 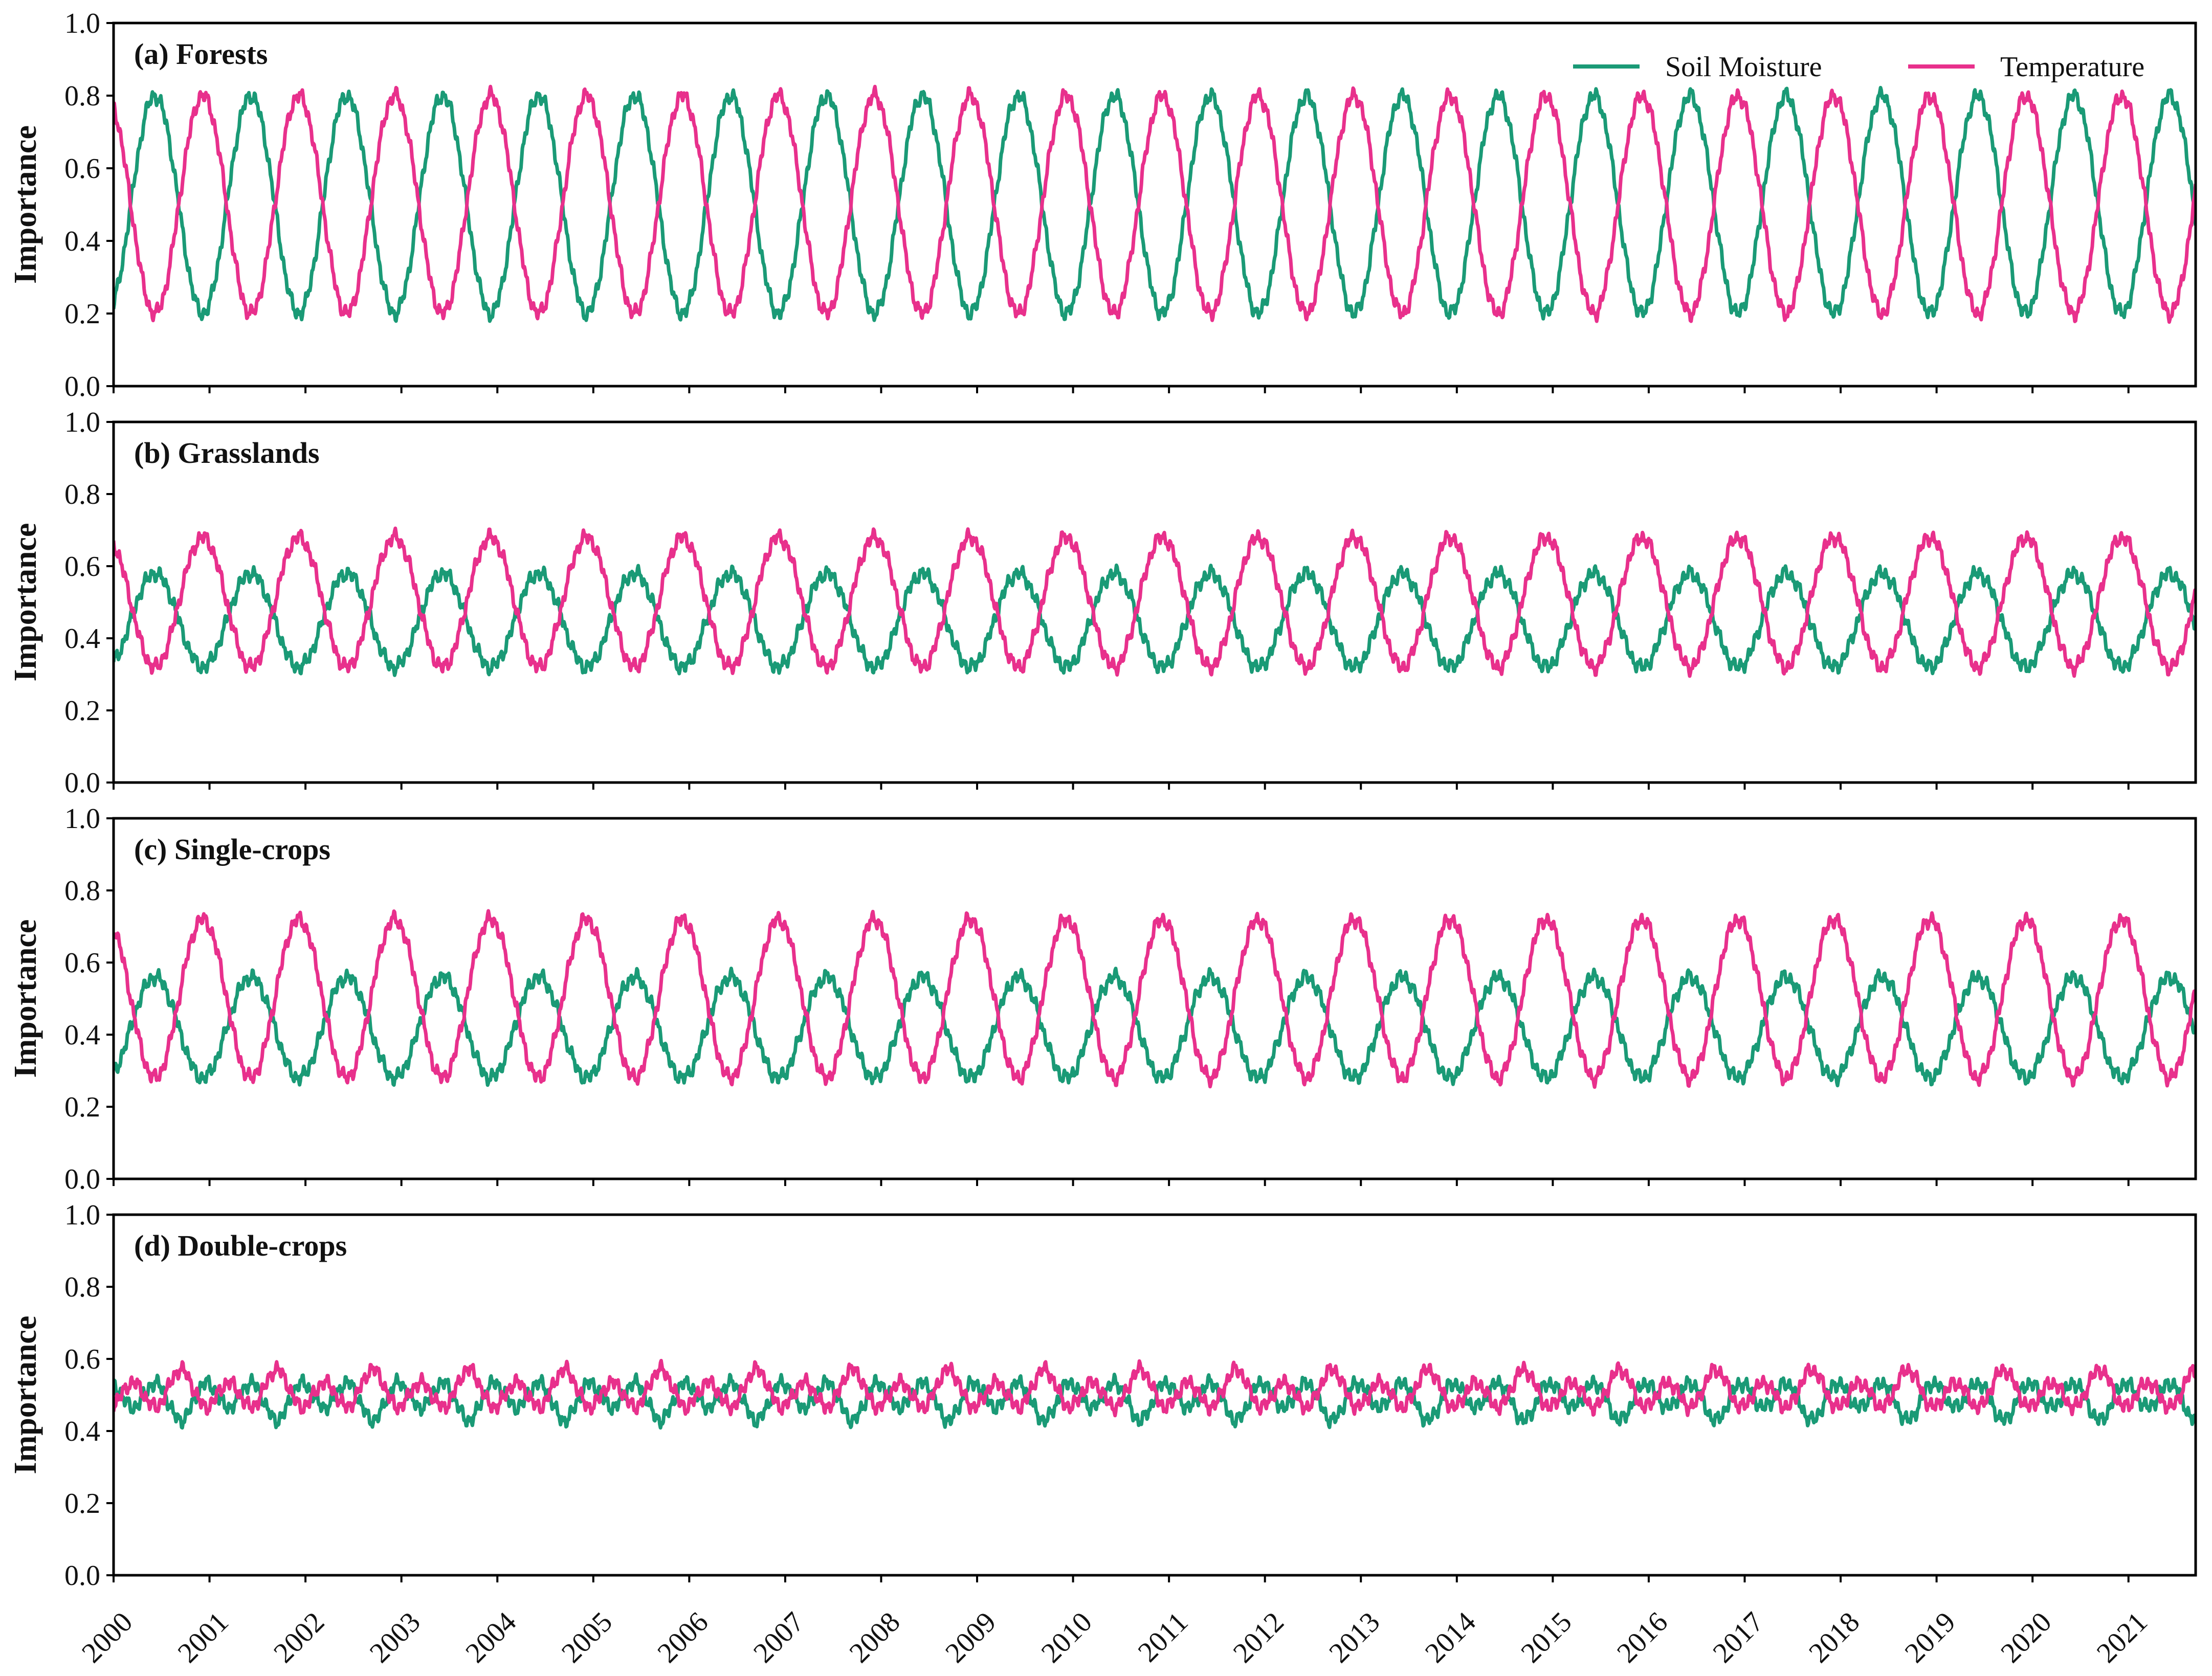 I want to click on x-tick-label: 2002, so click(x=299, y=1638).